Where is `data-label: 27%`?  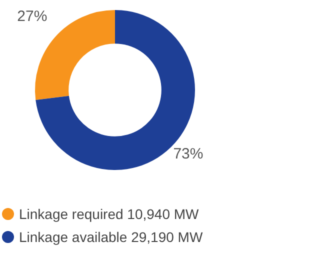
data-label: 27% is located at coordinates (32, 17).